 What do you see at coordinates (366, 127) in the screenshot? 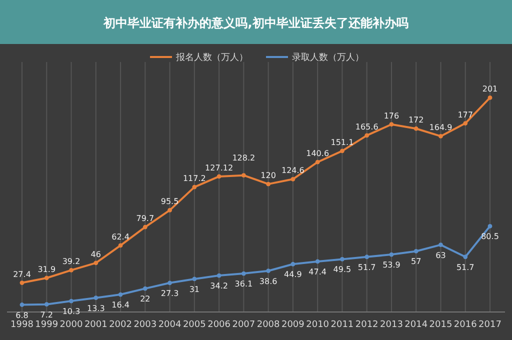
I see `data-label: 165.6` at bounding box center [366, 127].